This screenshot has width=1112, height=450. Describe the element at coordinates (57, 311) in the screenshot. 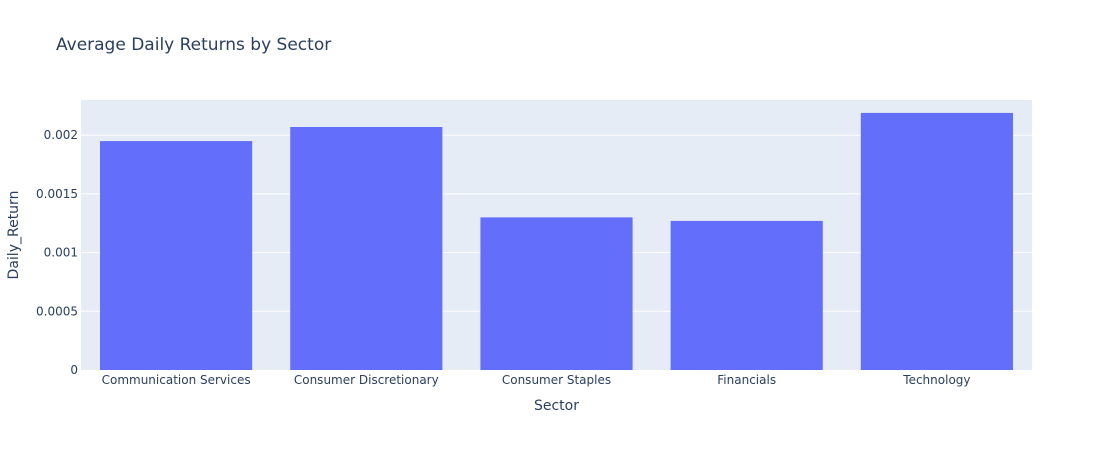

I see `y-tick-label: 0.0005` at that location.